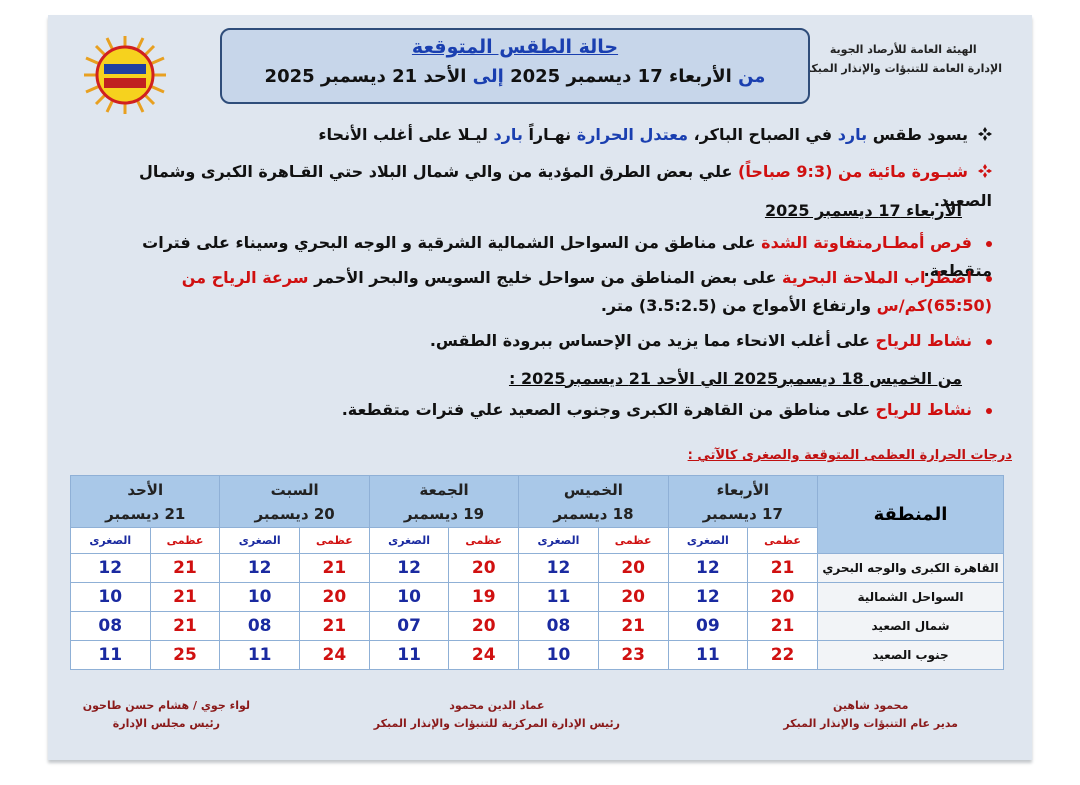 The width and height of the screenshot is (1080, 785). I want to click on title: حالة الطقس المتوقعة, so click(515, 47).